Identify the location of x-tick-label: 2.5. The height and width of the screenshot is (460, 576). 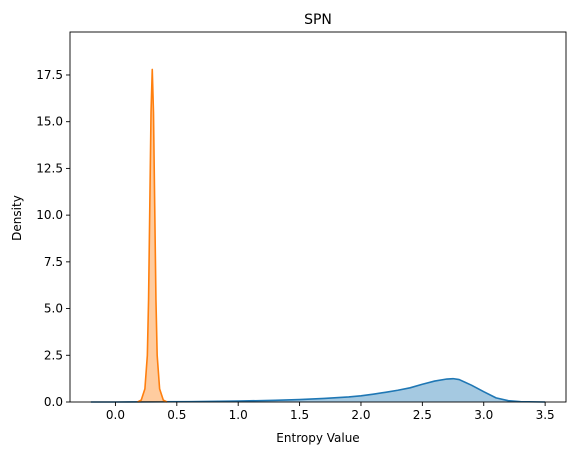
(422, 415).